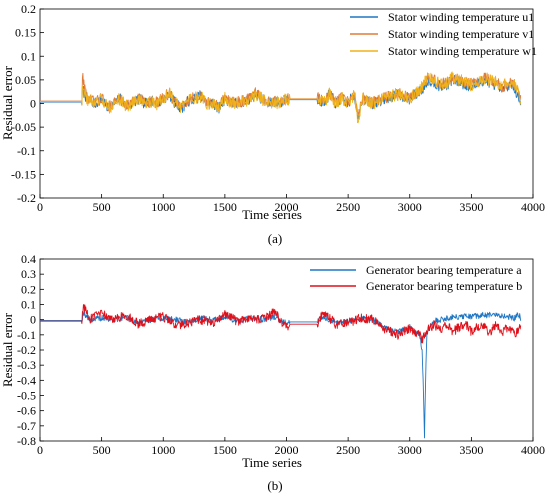 Image resolution: width=550 pixels, height=498 pixels. What do you see at coordinates (462, 51) in the screenshot?
I see `legend-label-w1: Stator winding temperature w1` at bounding box center [462, 51].